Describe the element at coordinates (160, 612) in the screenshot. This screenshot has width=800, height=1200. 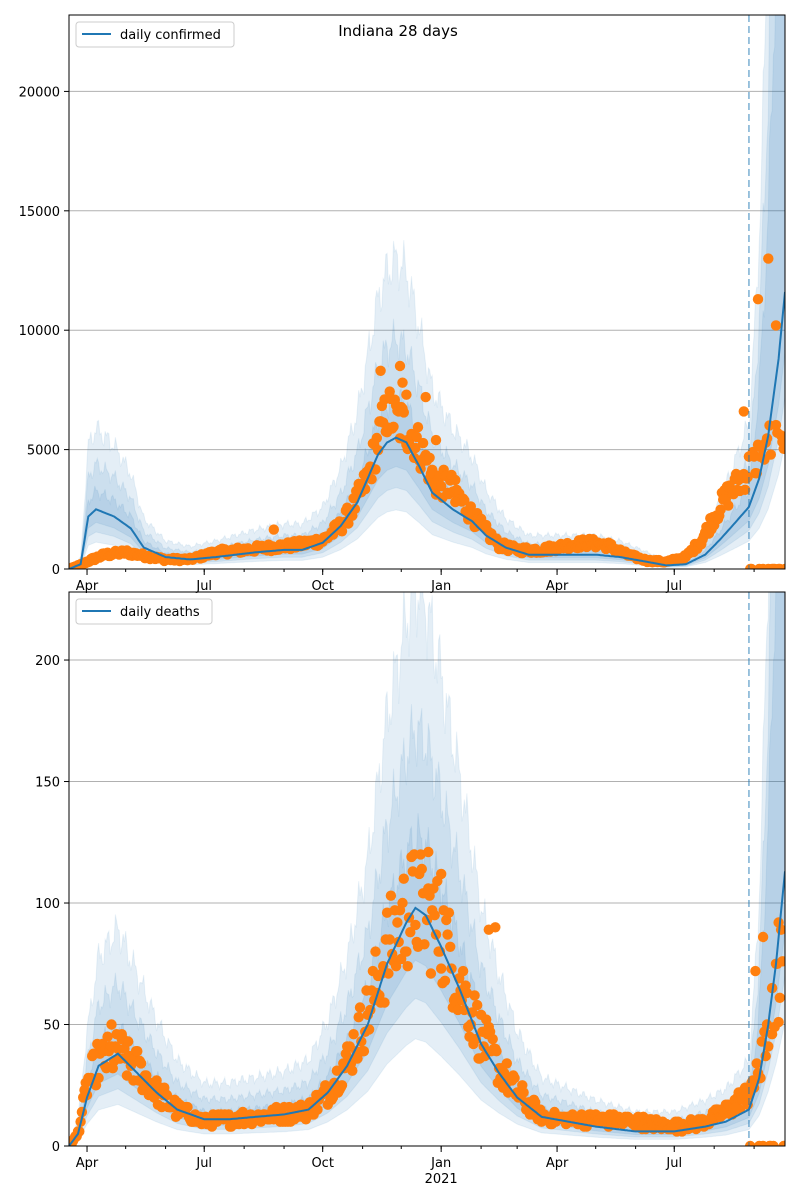
I see `deaths-legend-label: daily deaths` at that location.